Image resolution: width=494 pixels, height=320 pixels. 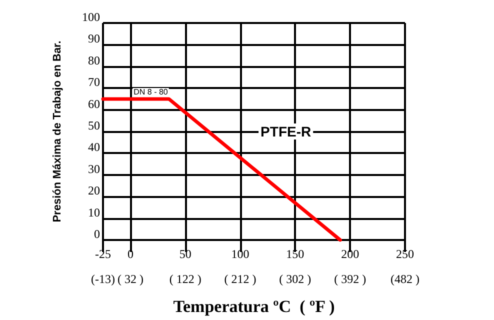 I want to click on x2-tick-label: (482 ), so click(x=405, y=279).